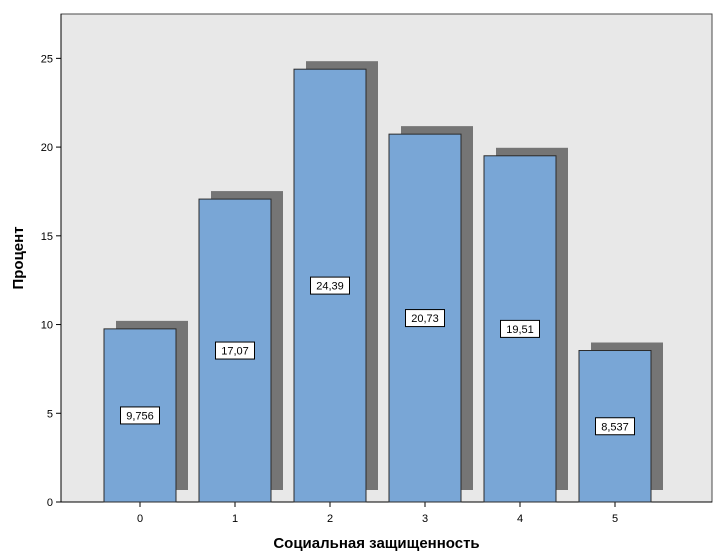  I want to click on data-label: 9,756, so click(140, 416).